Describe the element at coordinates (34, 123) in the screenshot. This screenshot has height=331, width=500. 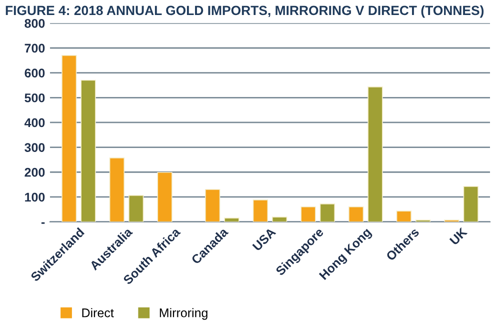
I see `y-tick-label: 400` at that location.